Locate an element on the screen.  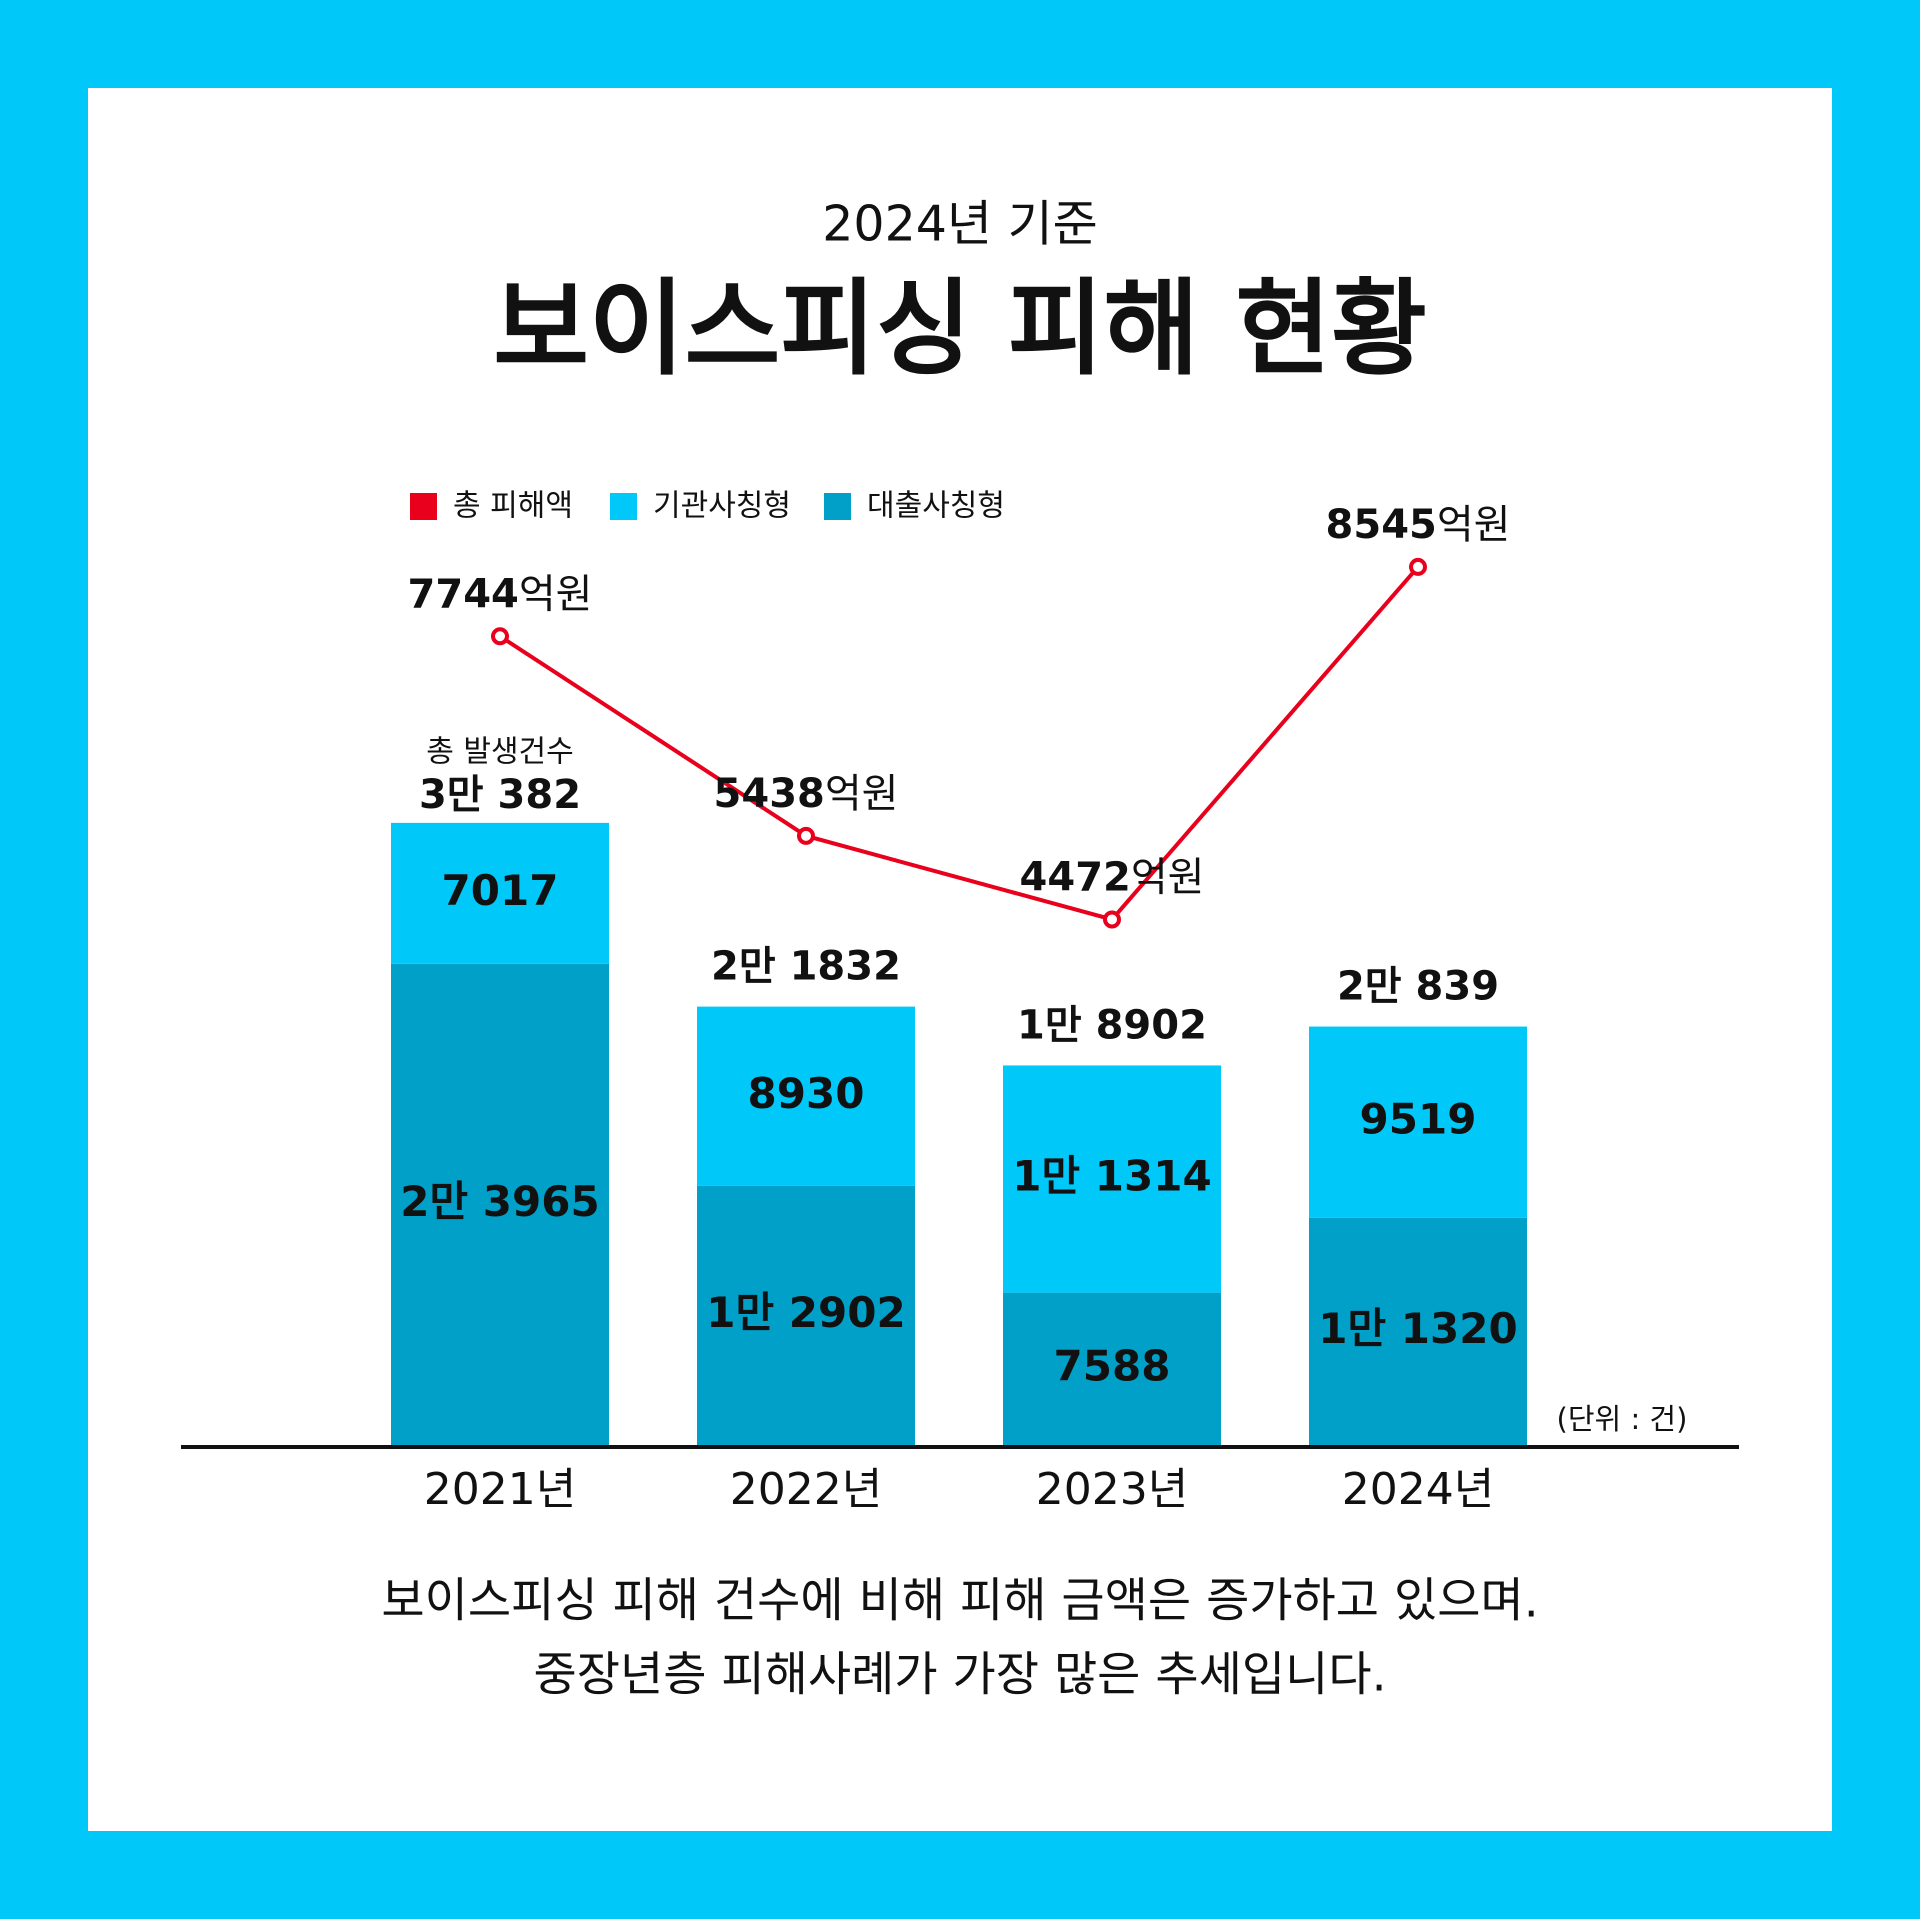
caption-line: 보이스피싱 피해 건수에 비해 피해 금액은 증가하고 있으며. is located at coordinates (959, 1601).